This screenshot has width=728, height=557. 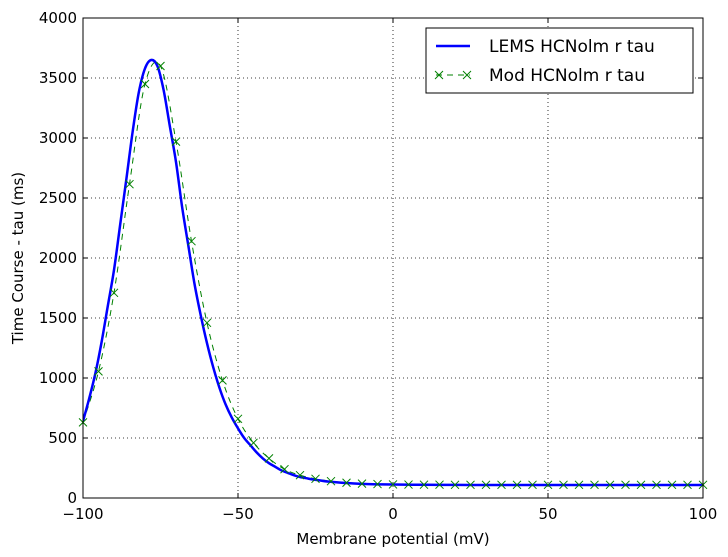 What do you see at coordinates (393, 514) in the screenshot?
I see `x-tick-label: 0` at bounding box center [393, 514].